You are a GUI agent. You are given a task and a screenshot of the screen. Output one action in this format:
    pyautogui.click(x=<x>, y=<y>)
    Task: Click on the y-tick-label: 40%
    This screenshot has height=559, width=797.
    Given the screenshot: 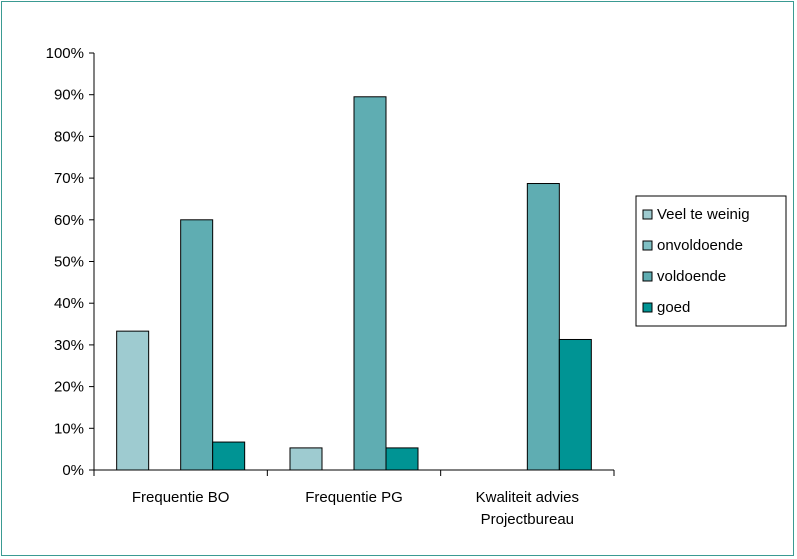 What is the action you would take?
    pyautogui.click(x=69, y=303)
    